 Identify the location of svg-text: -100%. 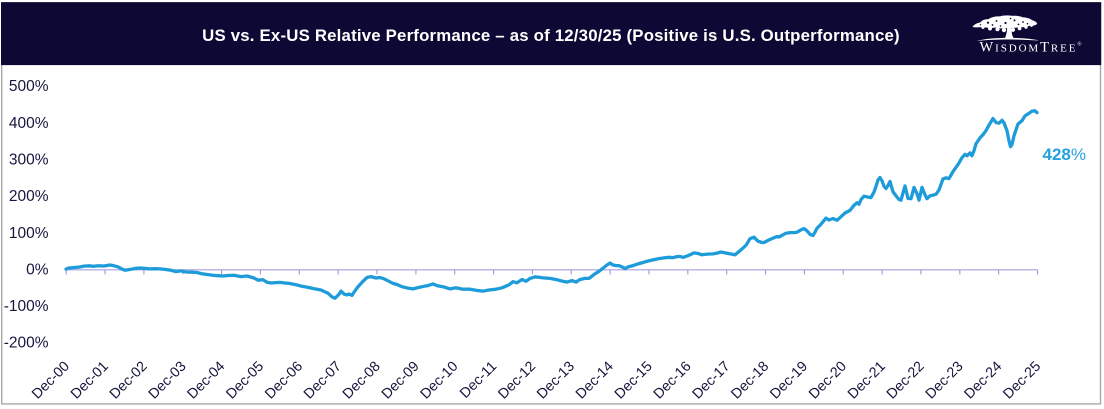
(26, 306).